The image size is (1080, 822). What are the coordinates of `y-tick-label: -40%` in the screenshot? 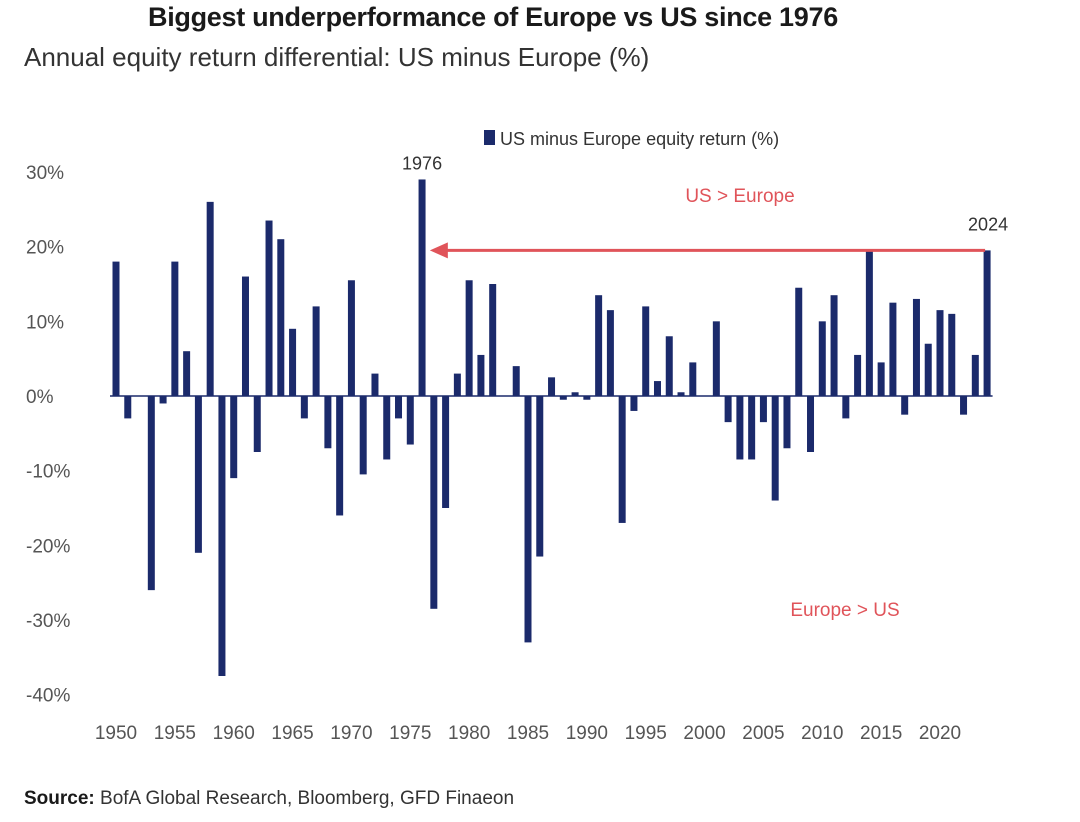 It's located at (48, 696).